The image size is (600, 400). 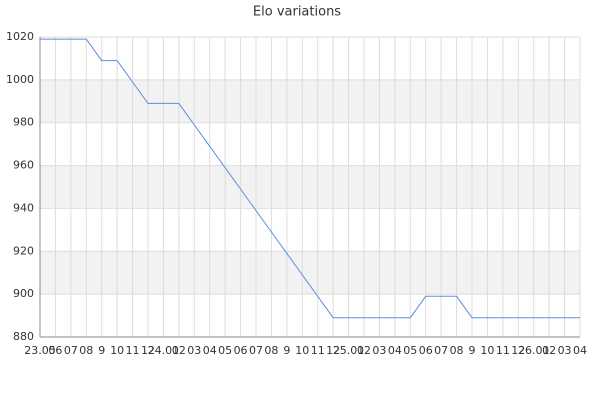 I want to click on y-tick-label: 1020, so click(x=20, y=36).